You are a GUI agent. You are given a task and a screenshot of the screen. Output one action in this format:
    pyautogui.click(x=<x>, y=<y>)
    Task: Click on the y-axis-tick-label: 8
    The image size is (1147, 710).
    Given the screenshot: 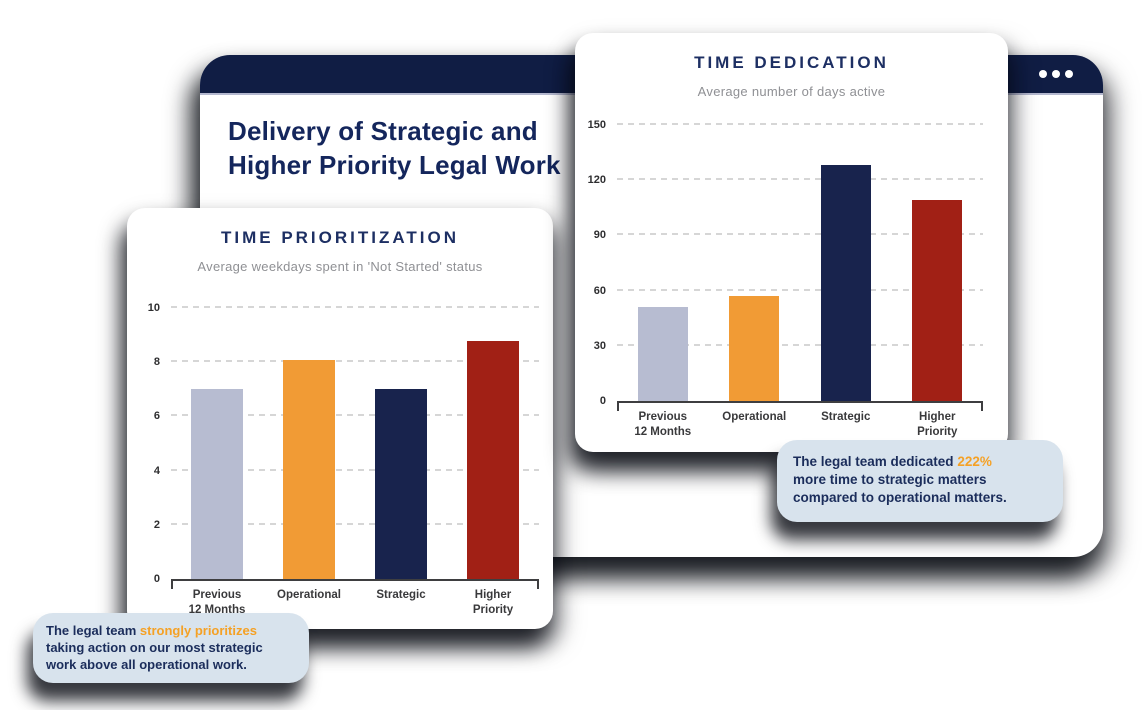 What is the action you would take?
    pyautogui.click(x=156, y=362)
    